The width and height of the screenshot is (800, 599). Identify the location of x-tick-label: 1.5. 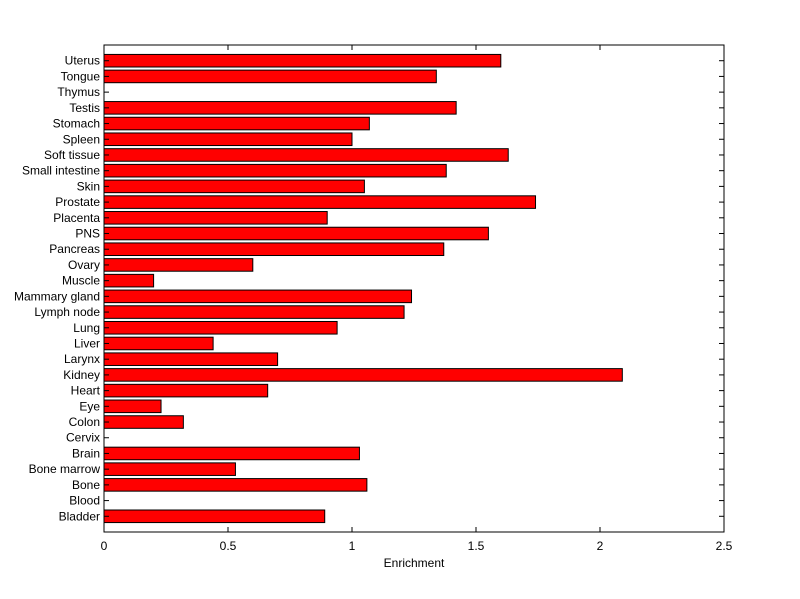
(476, 546).